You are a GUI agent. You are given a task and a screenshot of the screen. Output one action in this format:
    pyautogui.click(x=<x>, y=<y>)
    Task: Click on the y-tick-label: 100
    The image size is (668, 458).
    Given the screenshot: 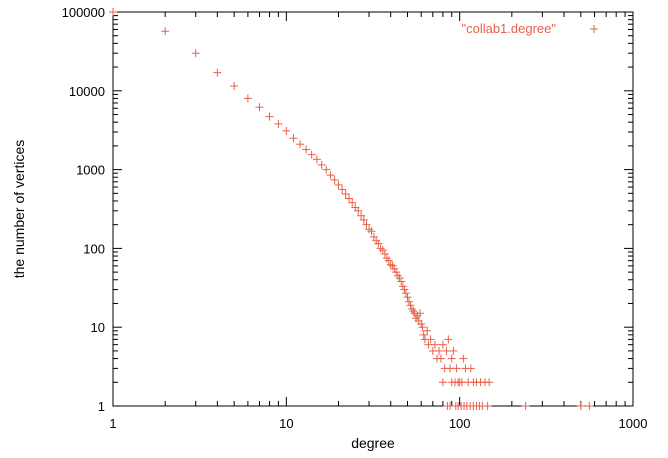 What is the action you would take?
    pyautogui.click(x=94, y=248)
    